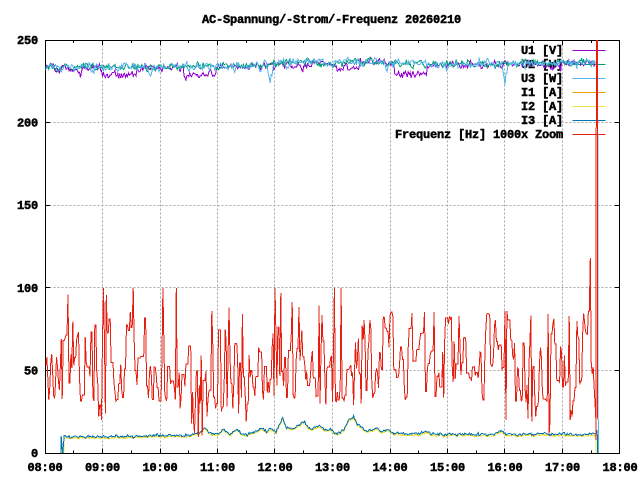 This screenshot has height=480, width=640. Describe the element at coordinates (217, 468) in the screenshot. I see `svg-text: 11:00` at that location.